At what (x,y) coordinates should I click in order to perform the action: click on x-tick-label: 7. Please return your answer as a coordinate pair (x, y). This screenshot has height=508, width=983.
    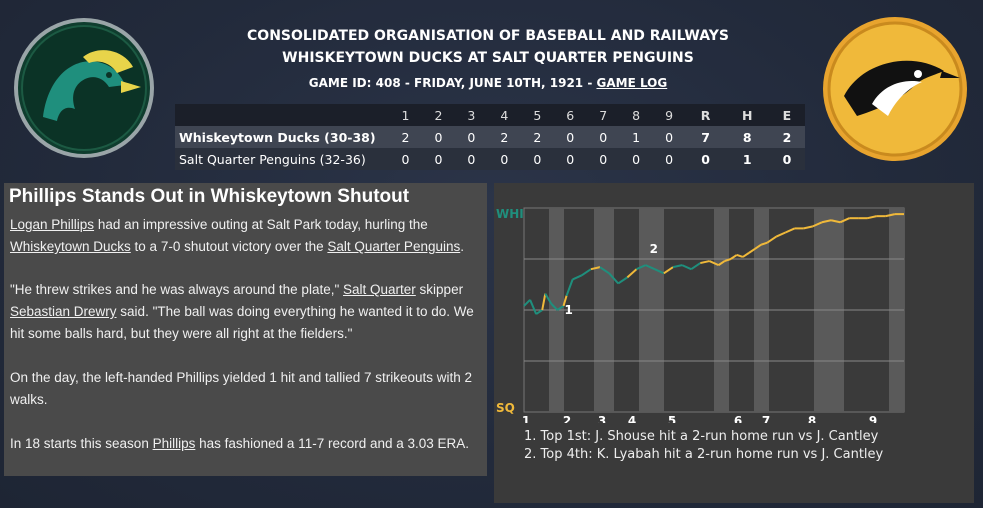
    Looking at the image, I should click on (766, 418).